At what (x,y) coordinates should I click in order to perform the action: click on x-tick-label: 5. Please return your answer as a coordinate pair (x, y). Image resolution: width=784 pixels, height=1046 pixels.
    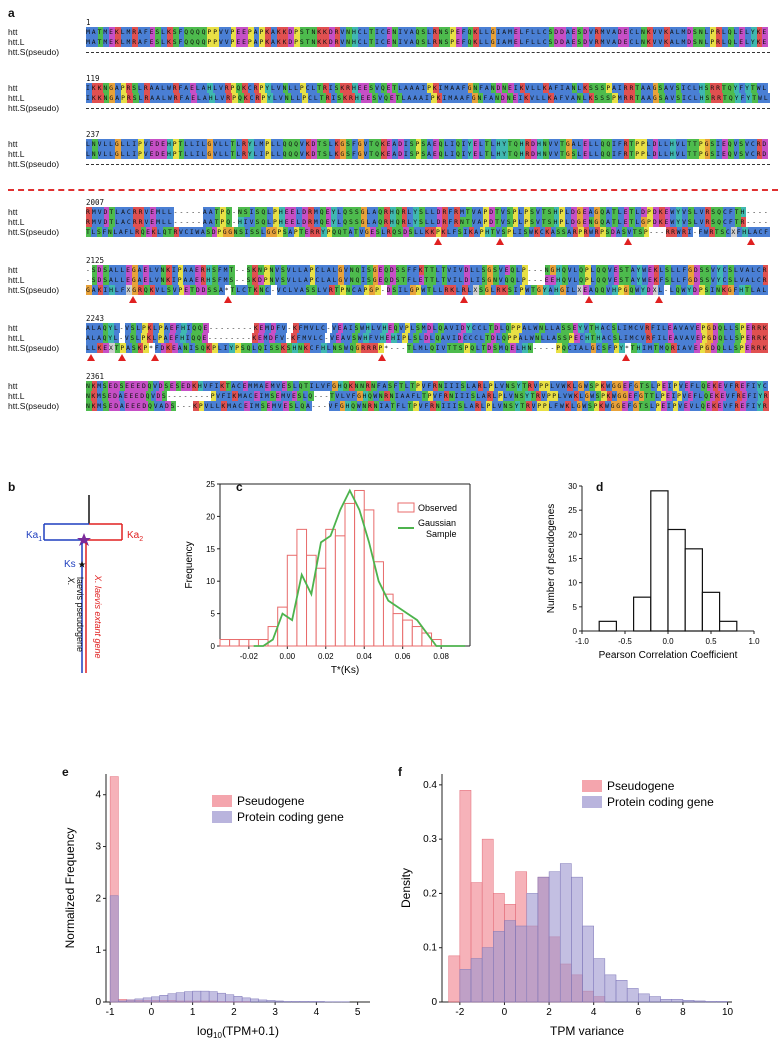
    Looking at the image, I should click on (358, 1012).